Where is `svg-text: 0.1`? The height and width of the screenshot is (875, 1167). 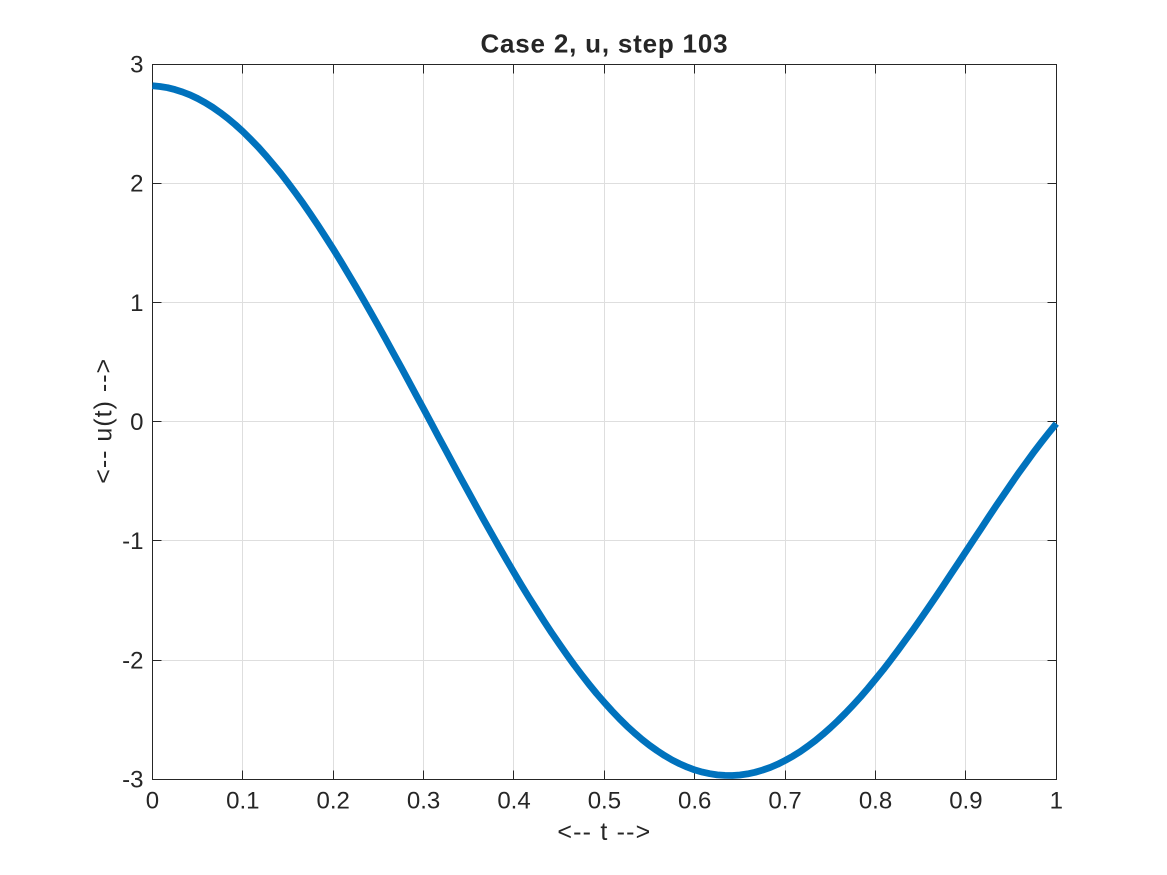
svg-text: 0.1 is located at coordinates (242, 800).